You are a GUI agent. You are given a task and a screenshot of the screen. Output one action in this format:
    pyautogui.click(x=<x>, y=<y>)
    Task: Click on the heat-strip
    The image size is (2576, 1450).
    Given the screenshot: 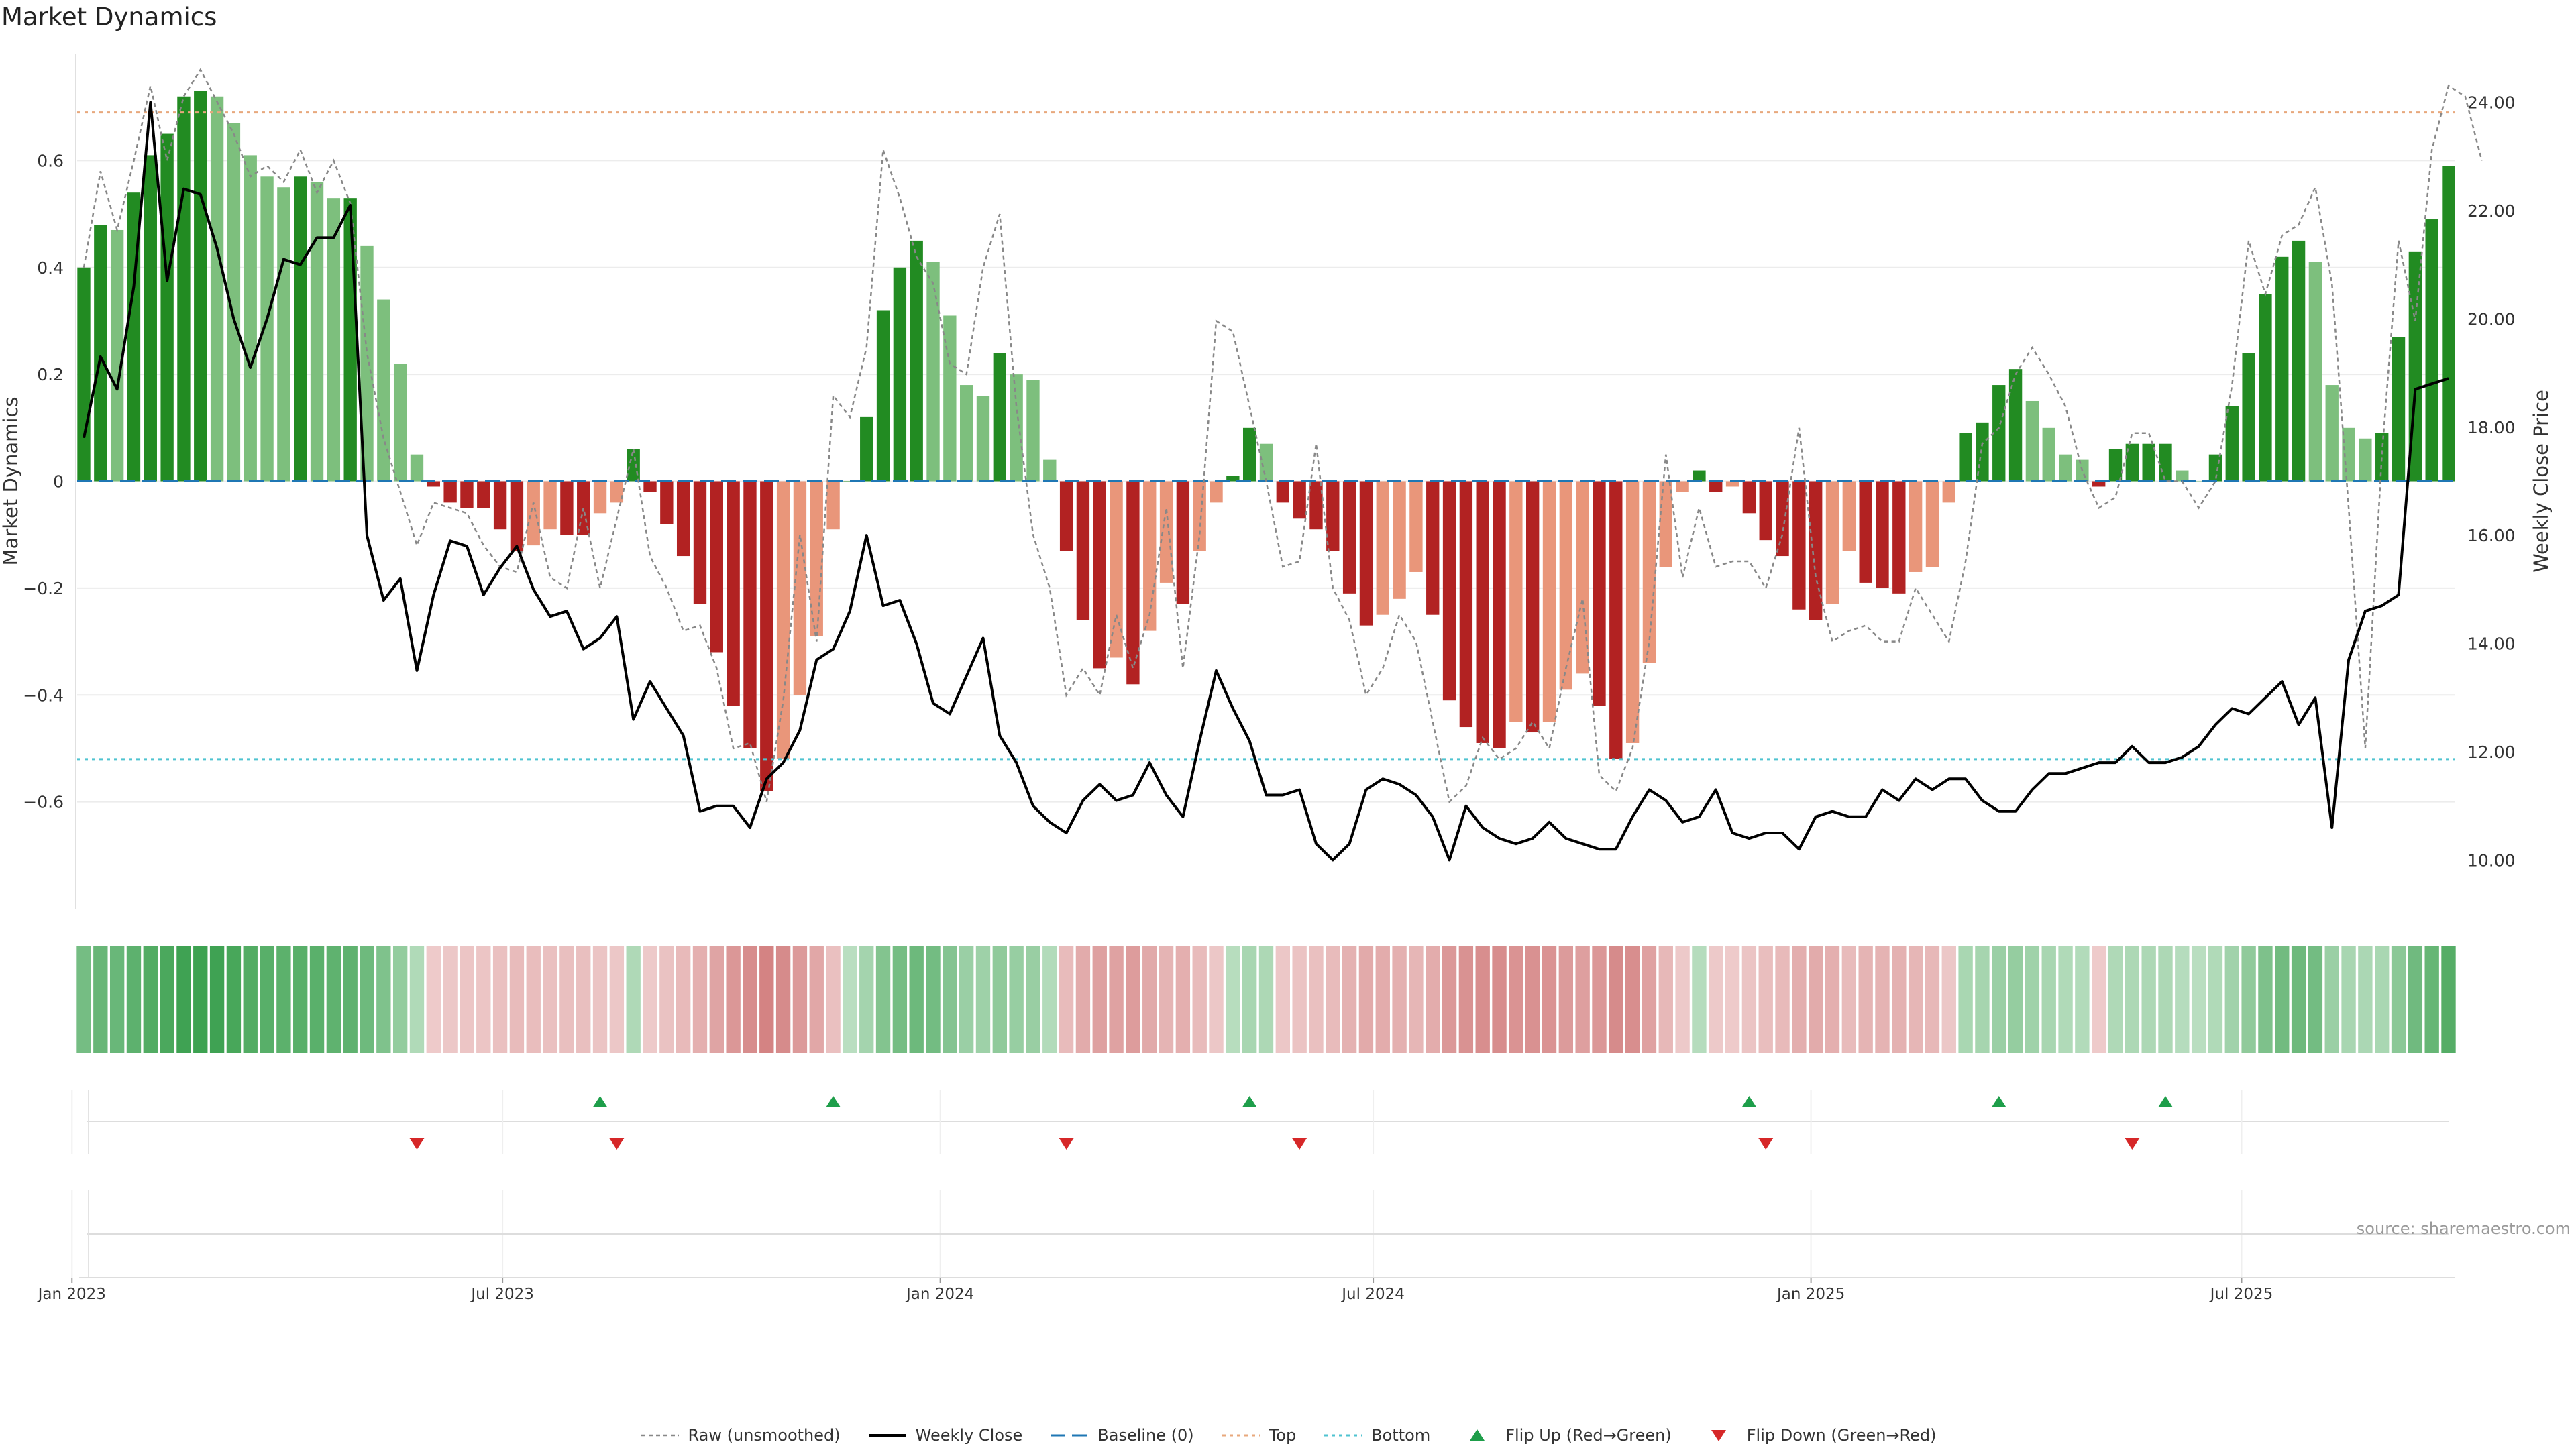 What is the action you would take?
    pyautogui.click(x=1266, y=999)
    